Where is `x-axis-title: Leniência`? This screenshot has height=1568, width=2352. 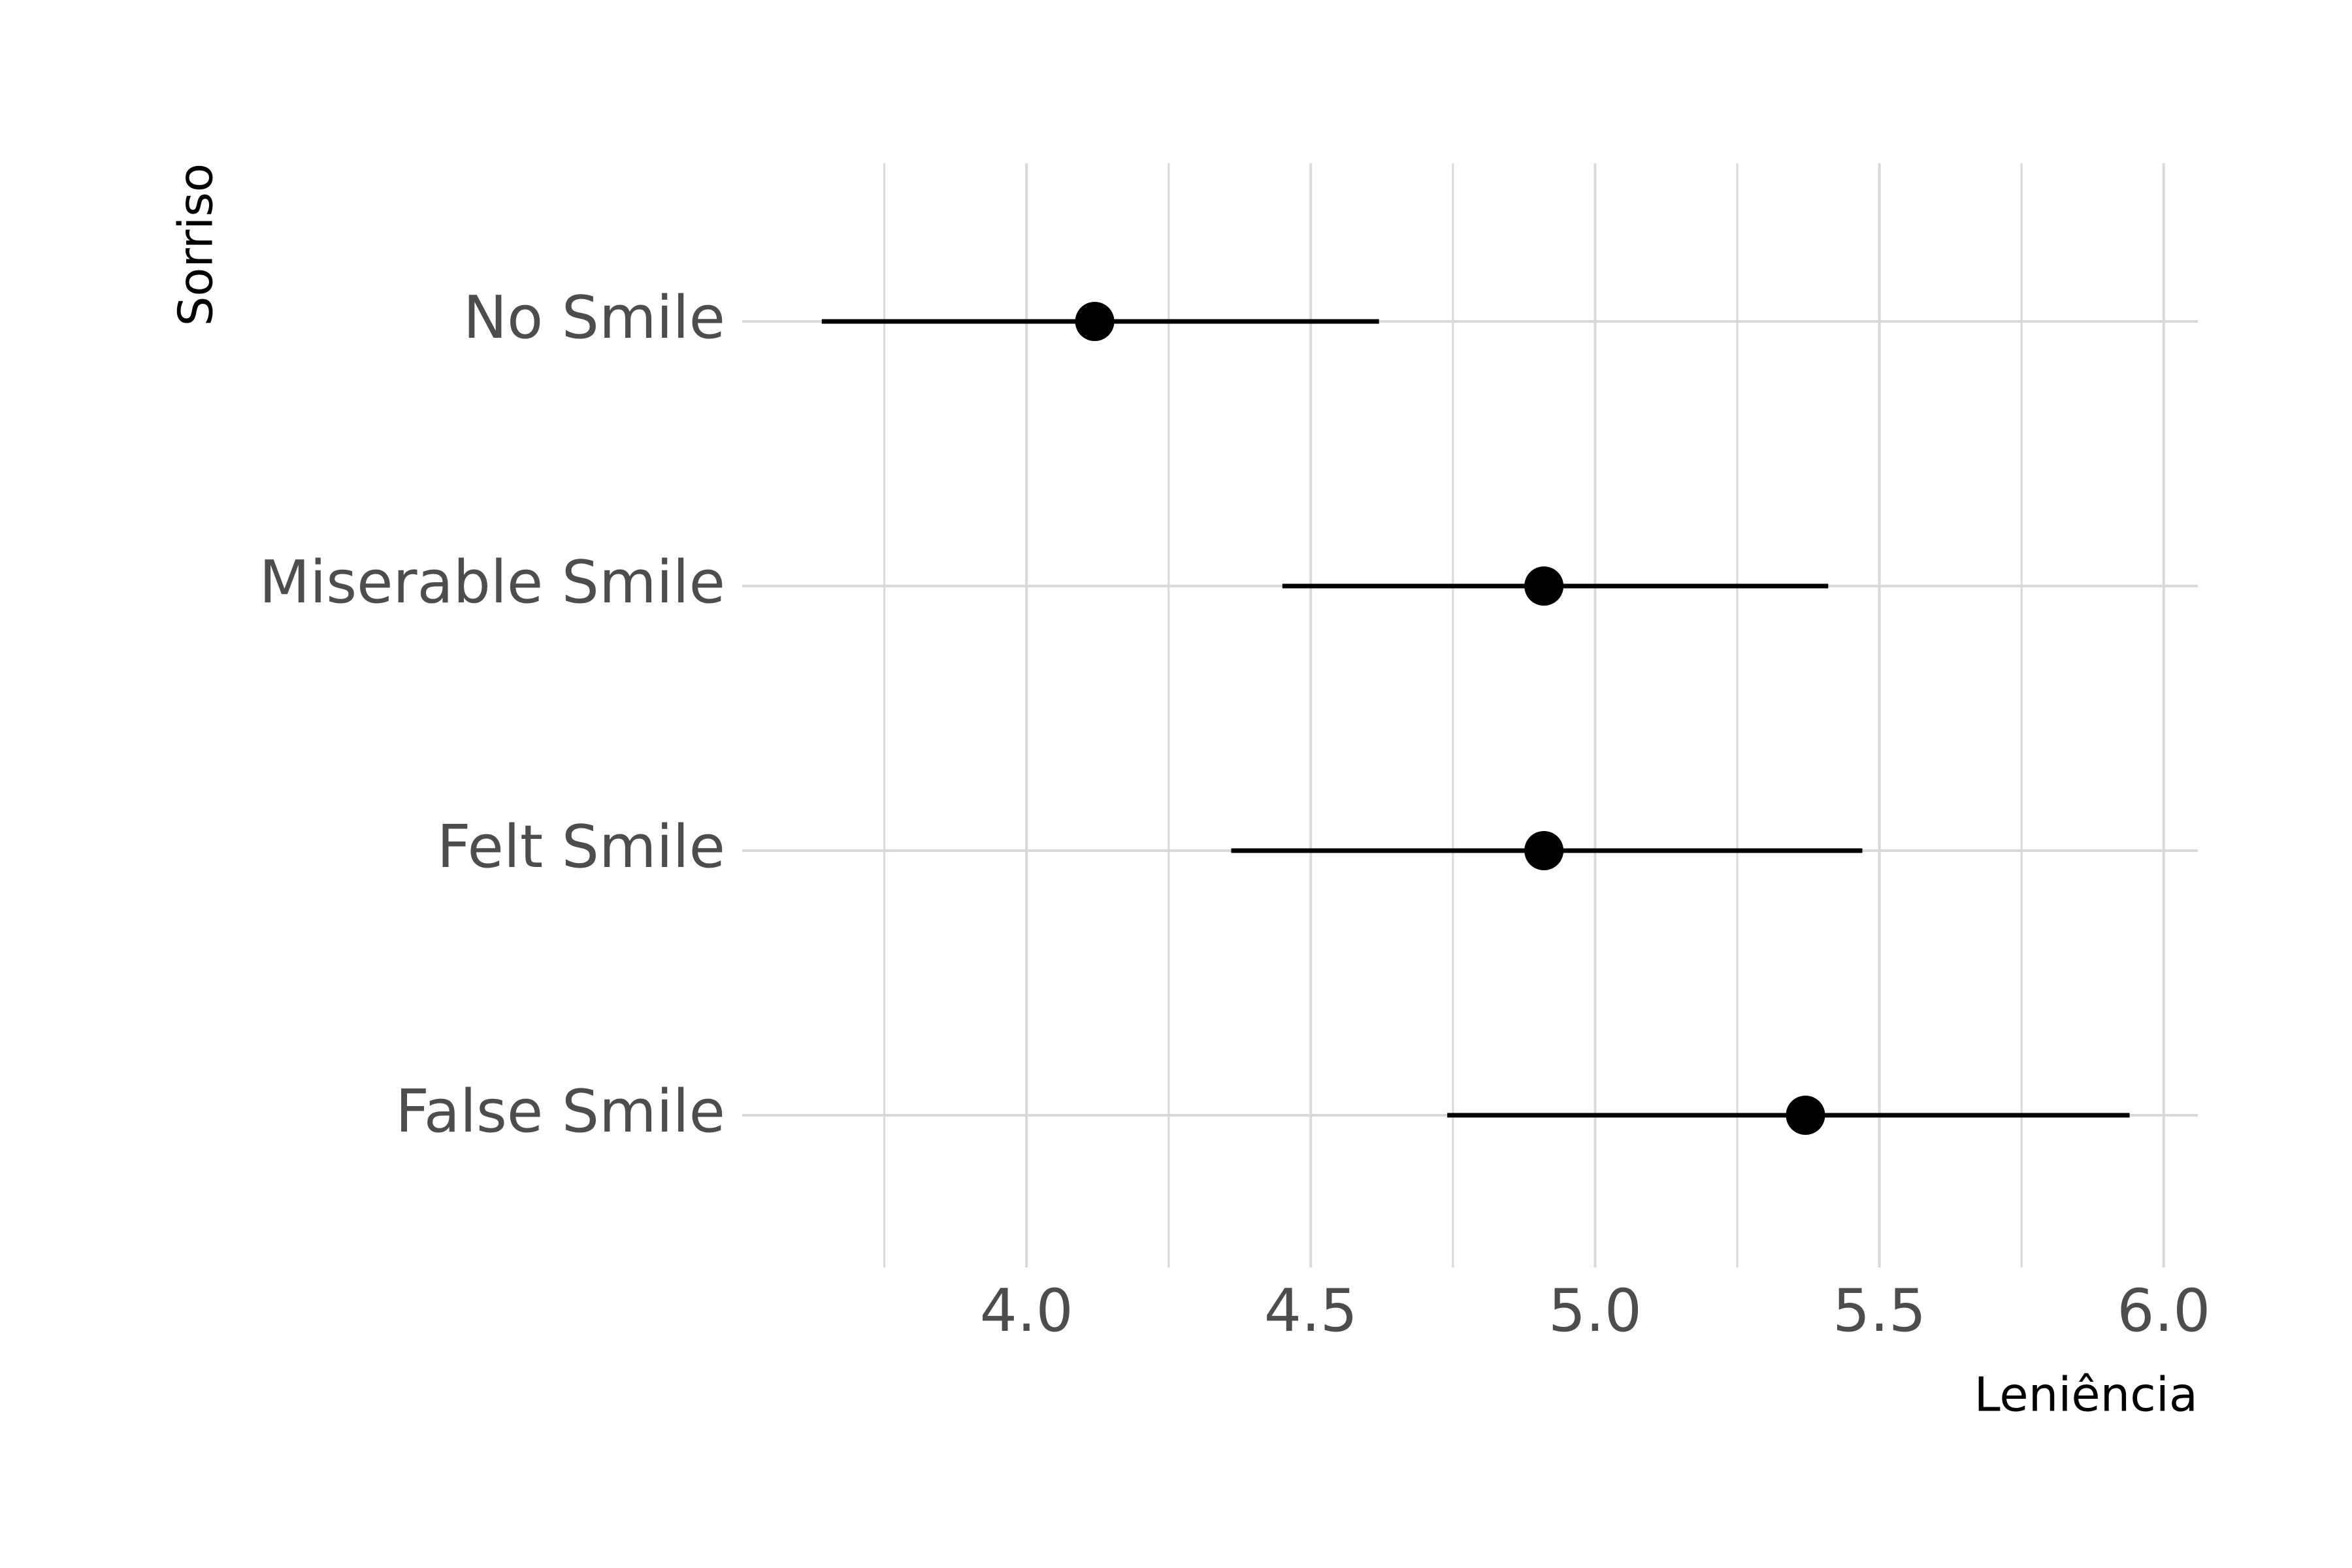 x-axis-title: Leniência is located at coordinates (2086, 1394).